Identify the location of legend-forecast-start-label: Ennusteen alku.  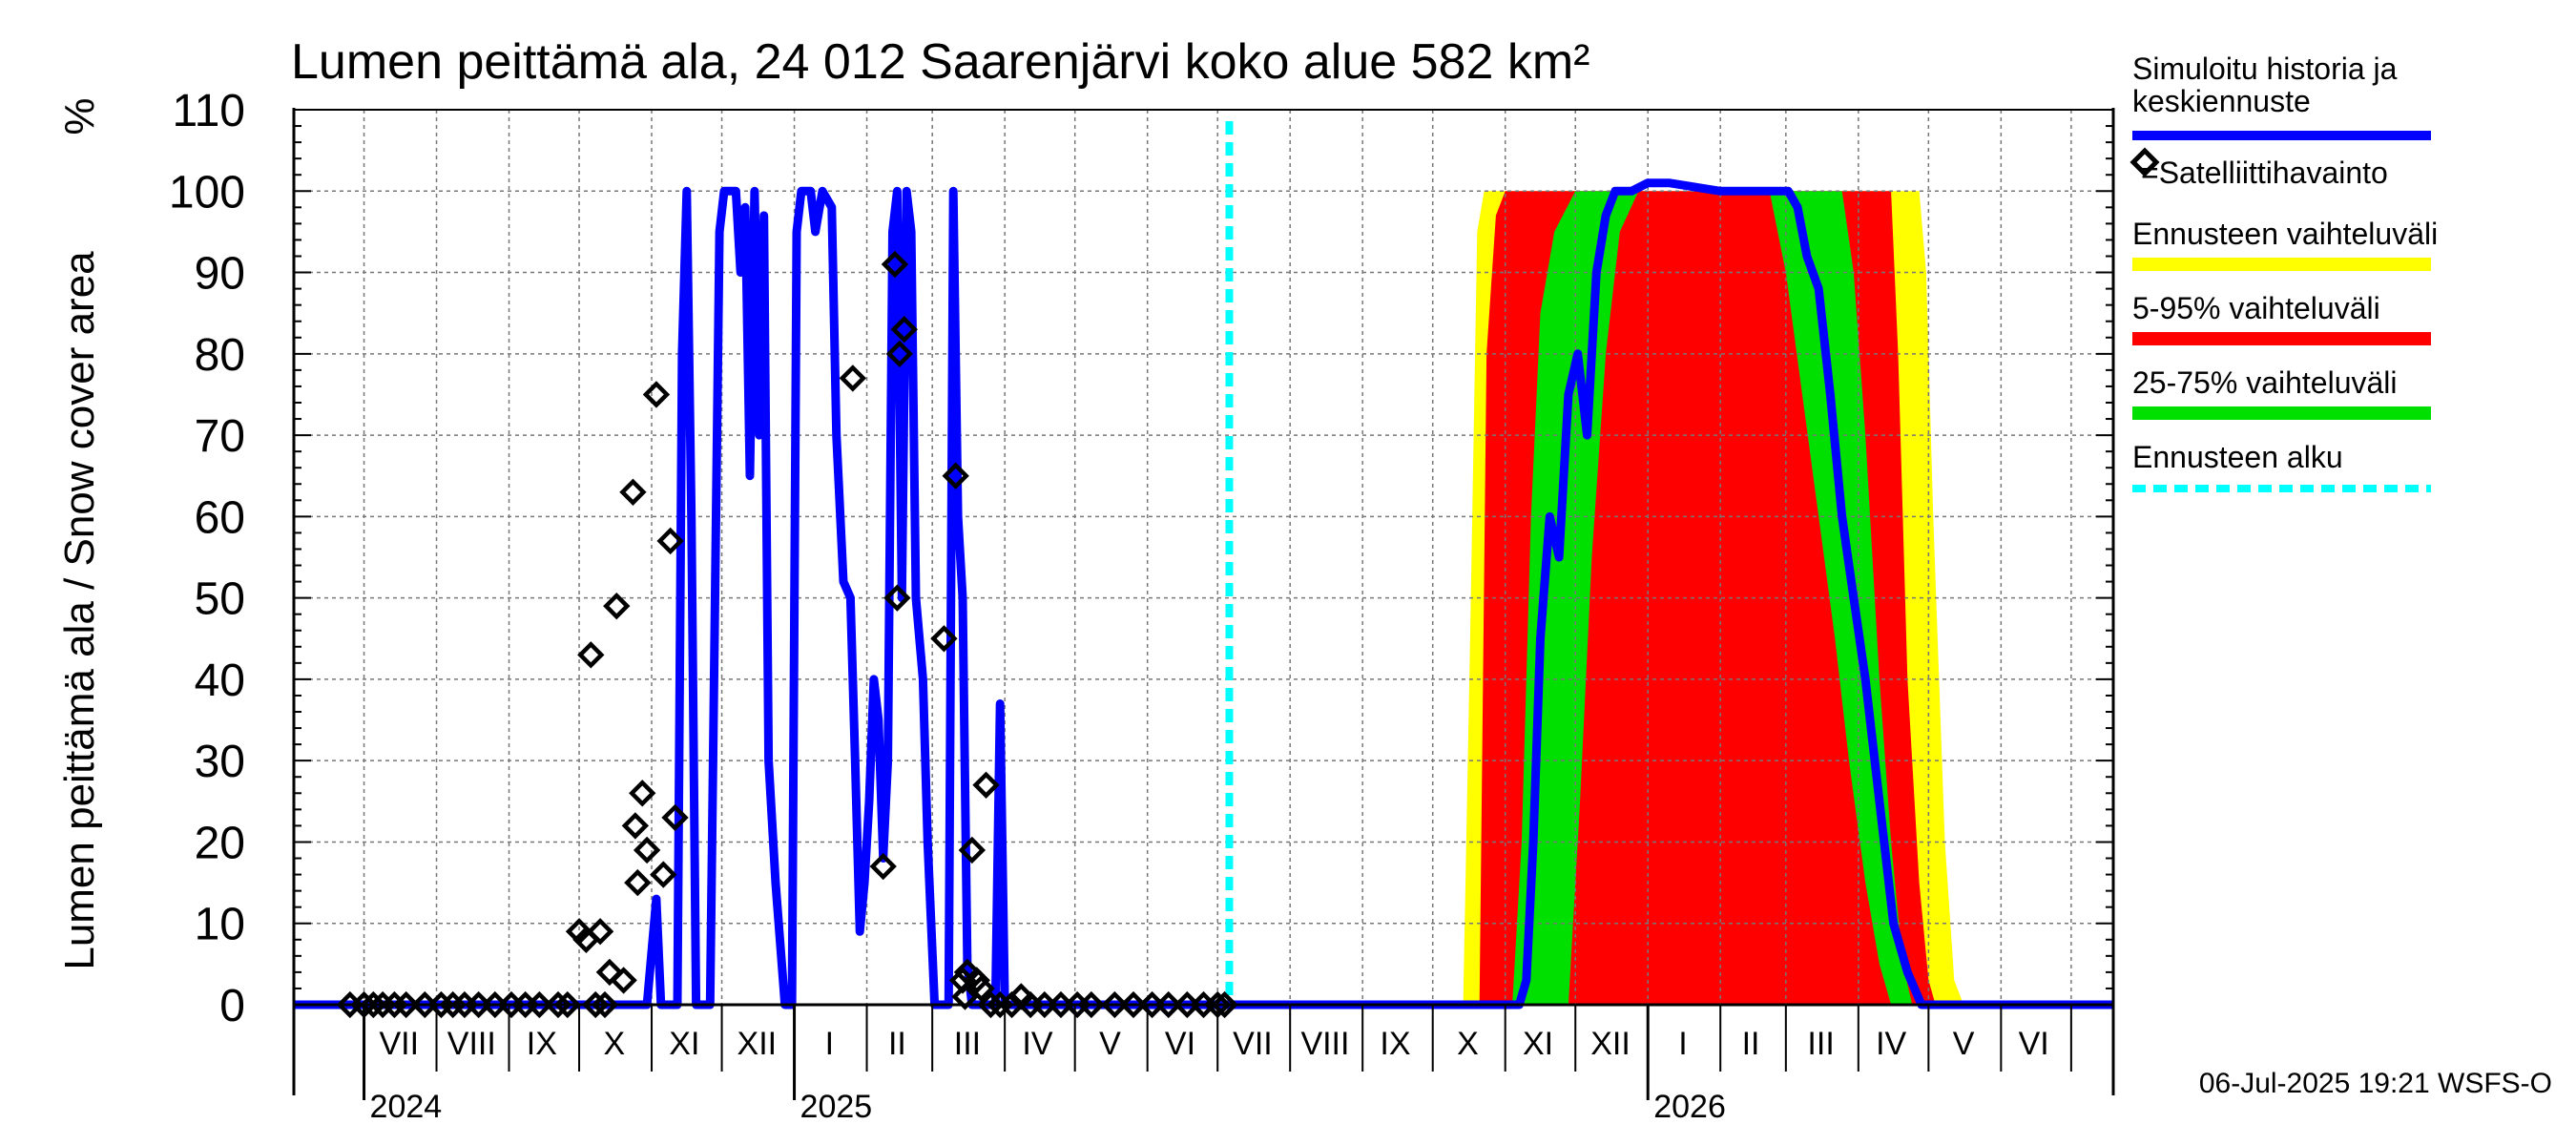
(2237, 457).